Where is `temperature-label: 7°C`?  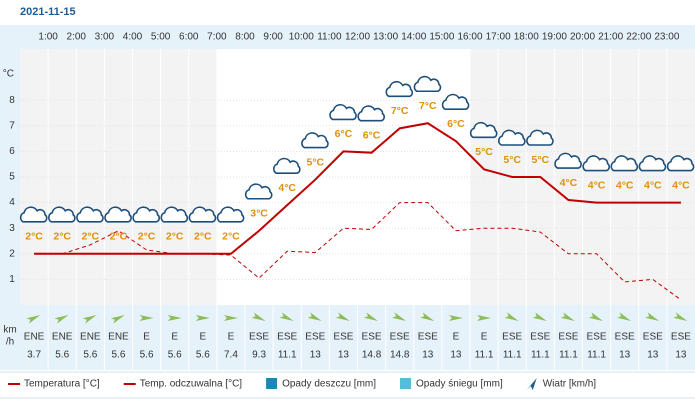 temperature-label: 7°C is located at coordinates (400, 111).